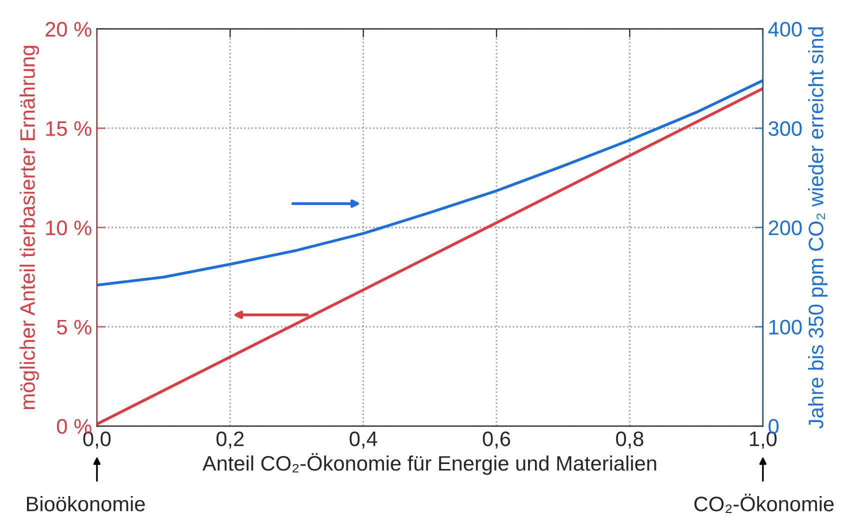  I want to click on x-tick-label: 0,6, so click(496, 440).